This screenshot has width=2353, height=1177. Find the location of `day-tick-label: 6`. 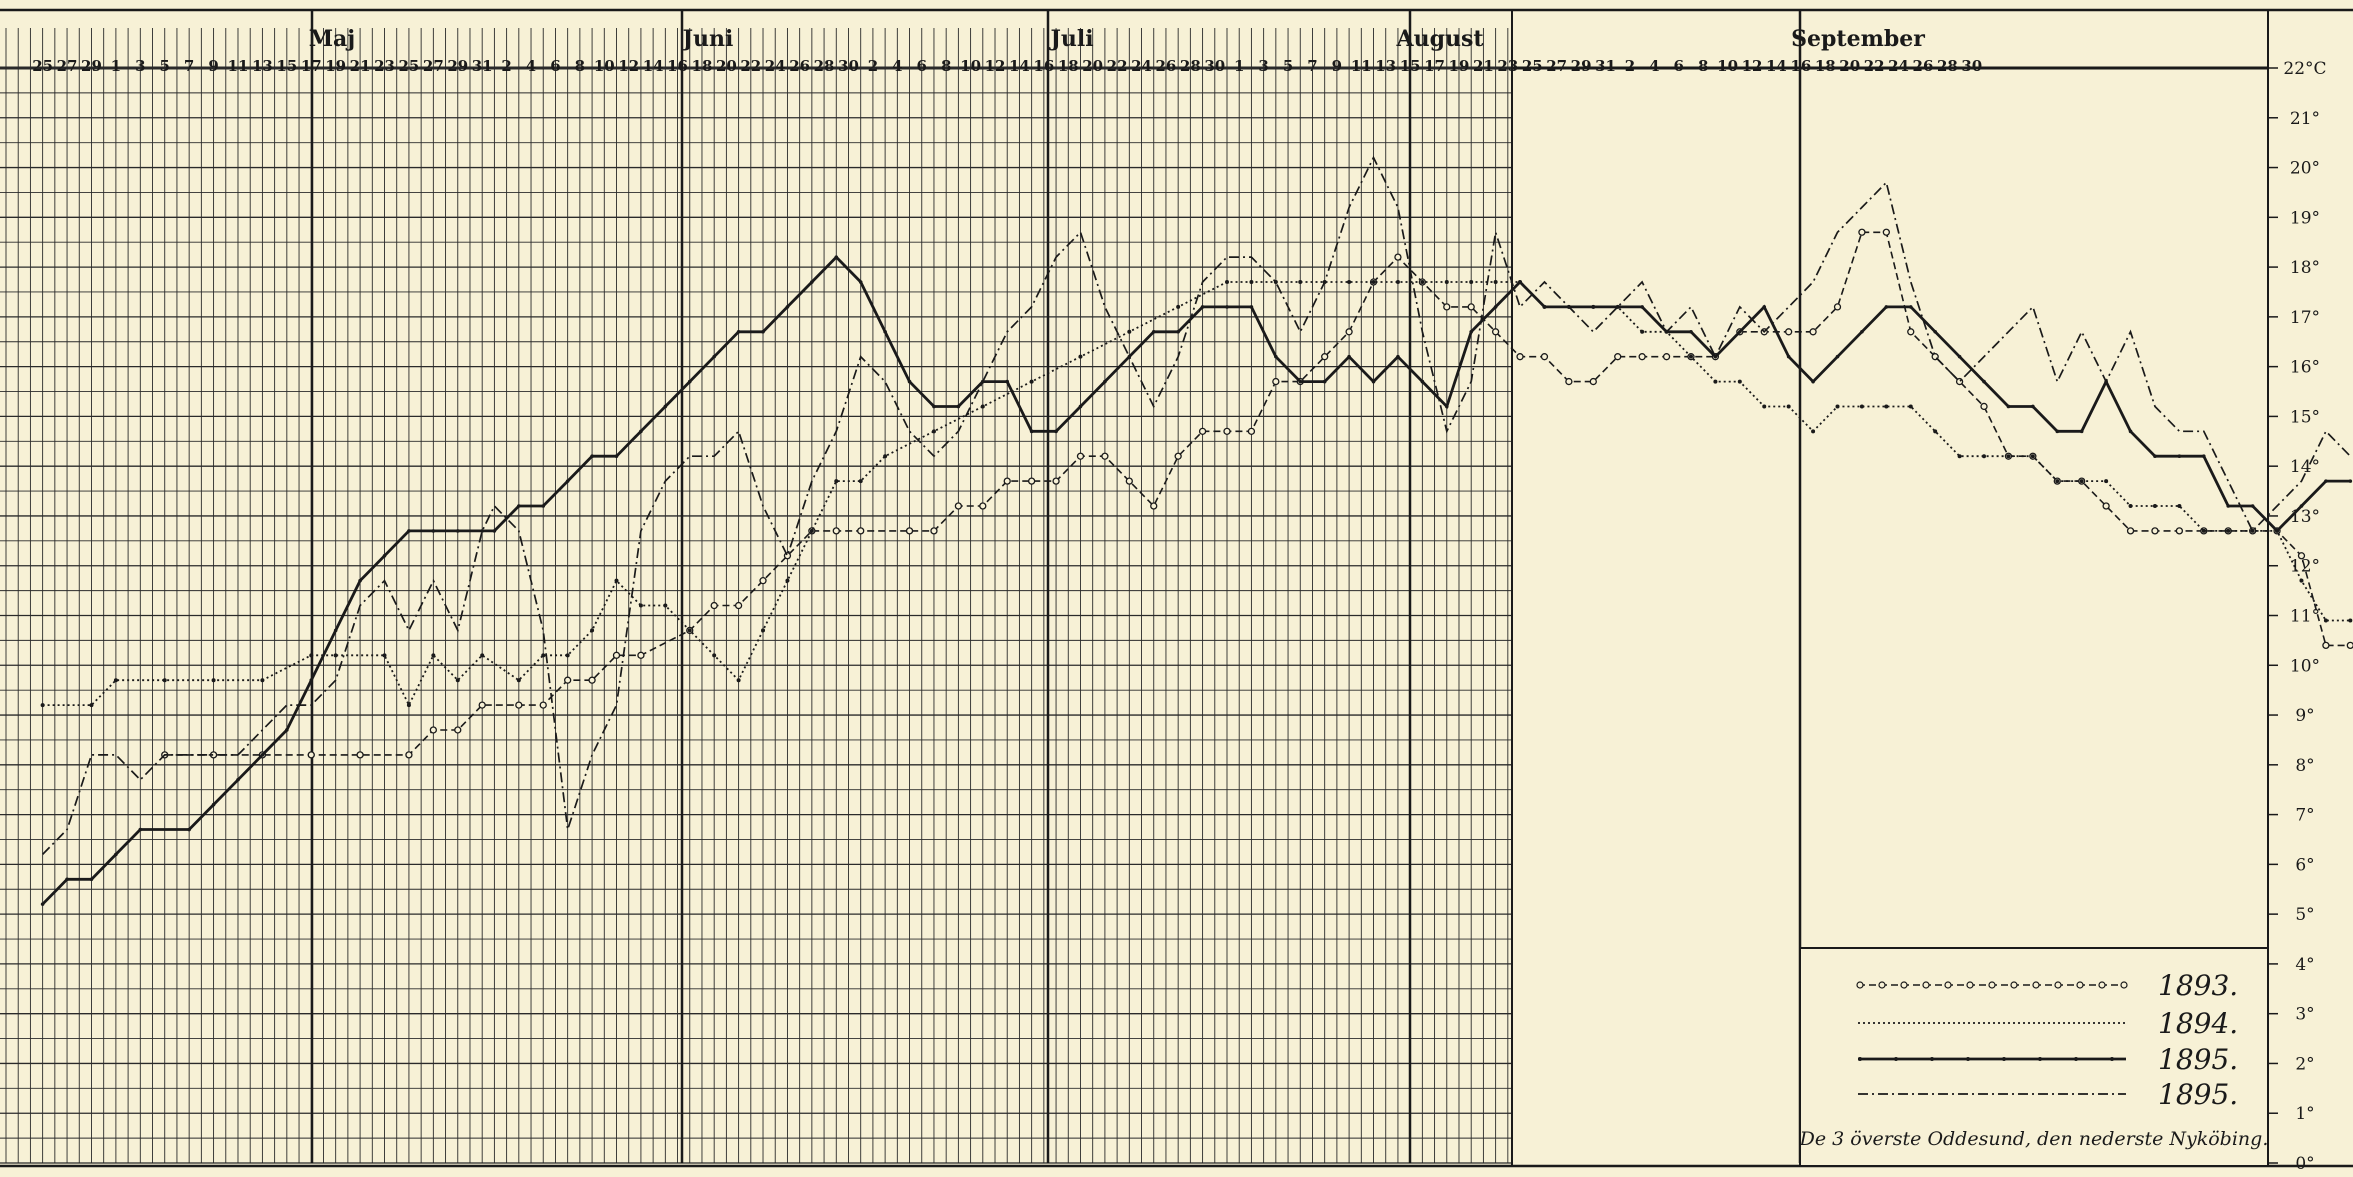

day-tick-label: 6 is located at coordinates (922, 66).